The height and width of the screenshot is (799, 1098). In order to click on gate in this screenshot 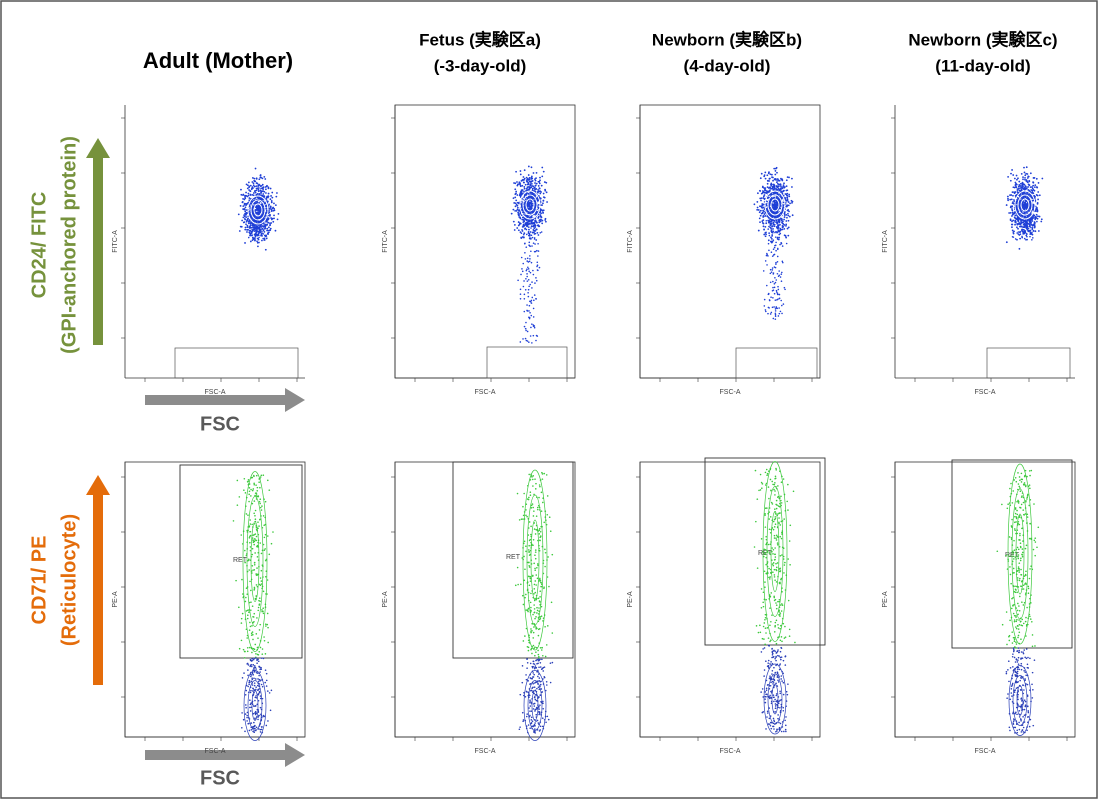, I will do `click(527, 362)`.